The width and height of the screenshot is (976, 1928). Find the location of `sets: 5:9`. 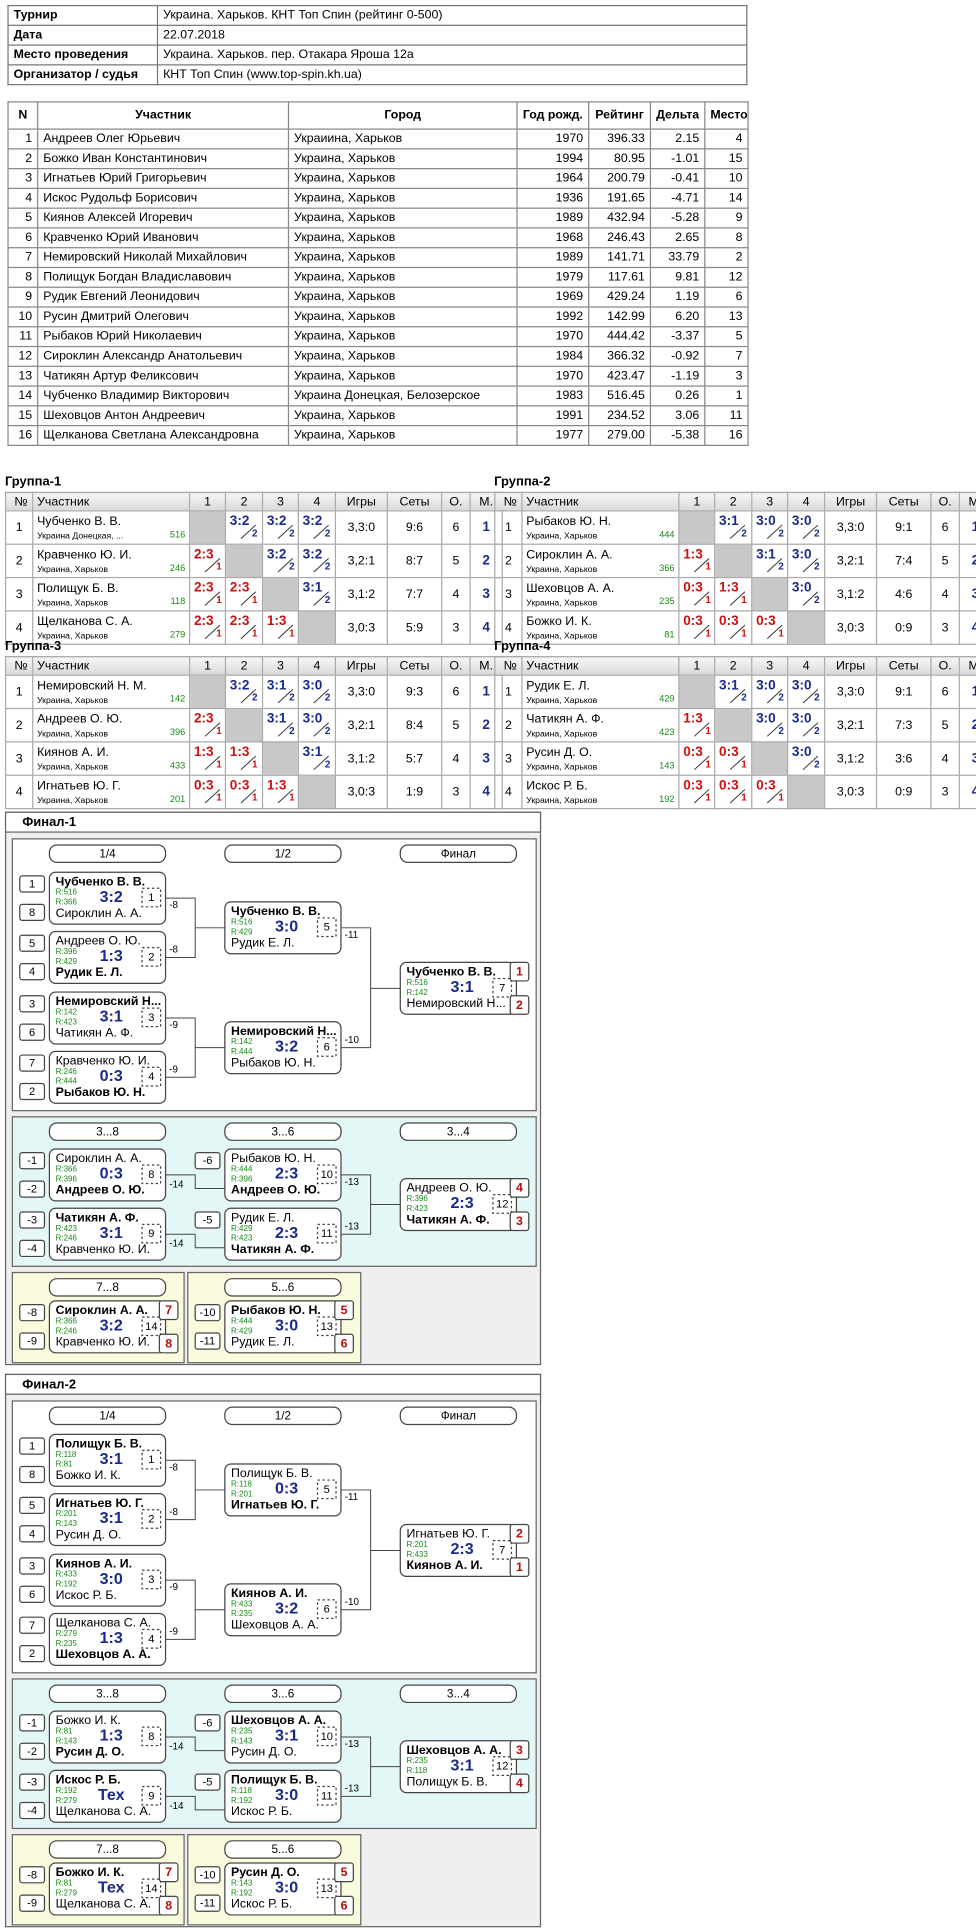

sets: 5:9 is located at coordinates (414, 627).